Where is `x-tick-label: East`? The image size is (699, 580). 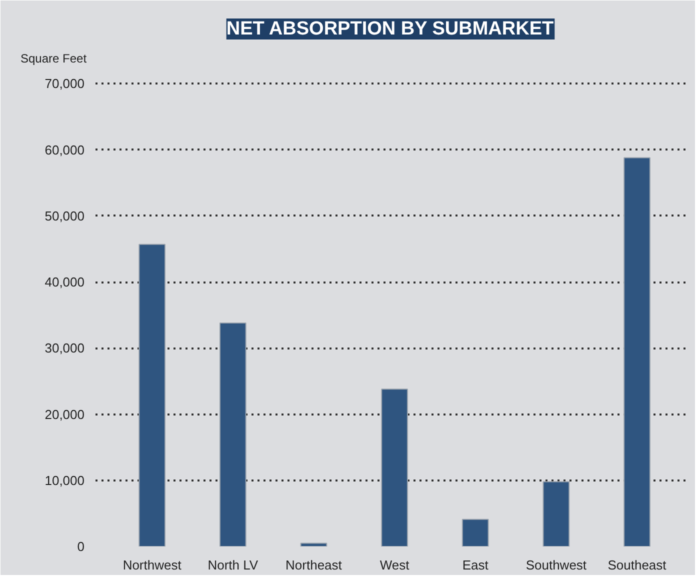
x-tick-label: East is located at coordinates (475, 565).